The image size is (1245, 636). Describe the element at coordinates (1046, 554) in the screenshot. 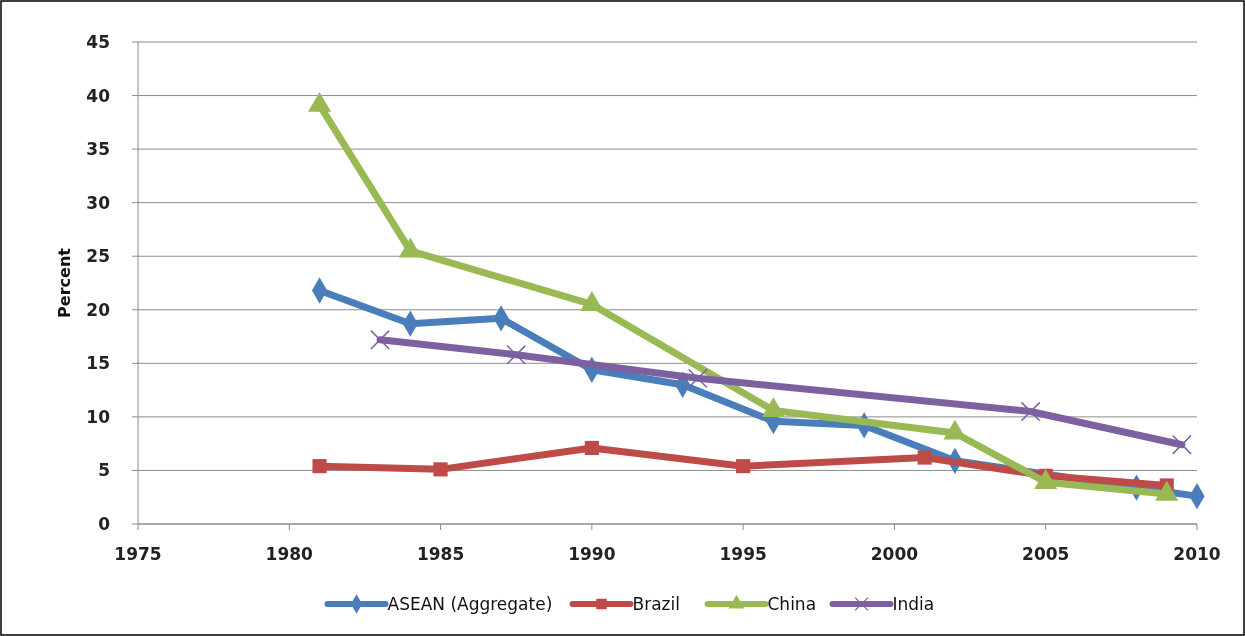

I see `x-tick-label: 2005` at that location.